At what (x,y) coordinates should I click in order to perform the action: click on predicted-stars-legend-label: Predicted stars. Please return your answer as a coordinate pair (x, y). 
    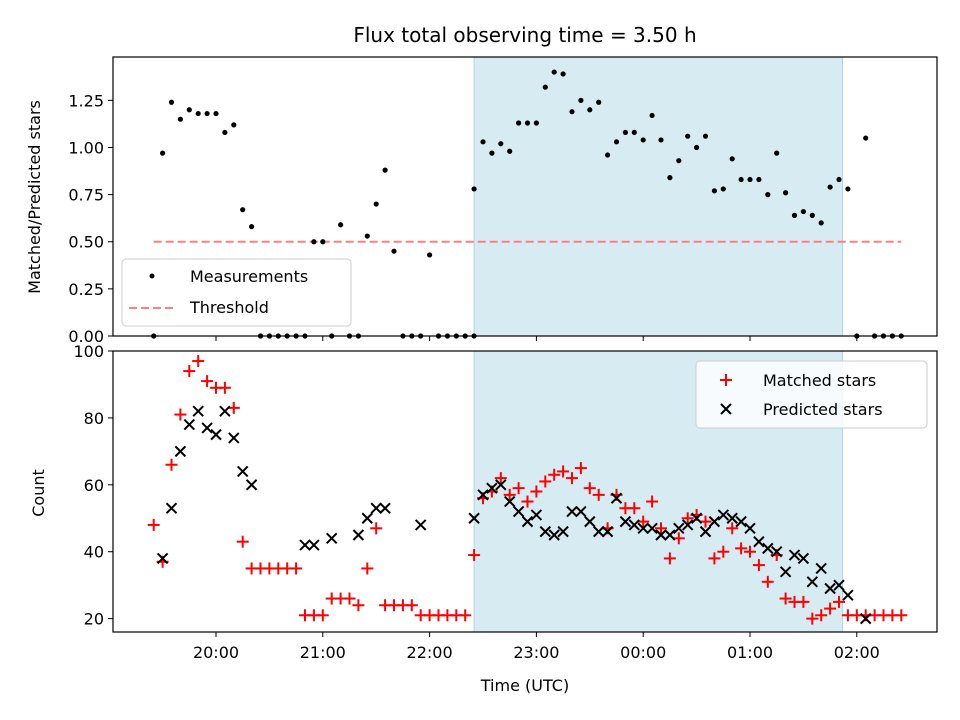
    Looking at the image, I should click on (823, 409).